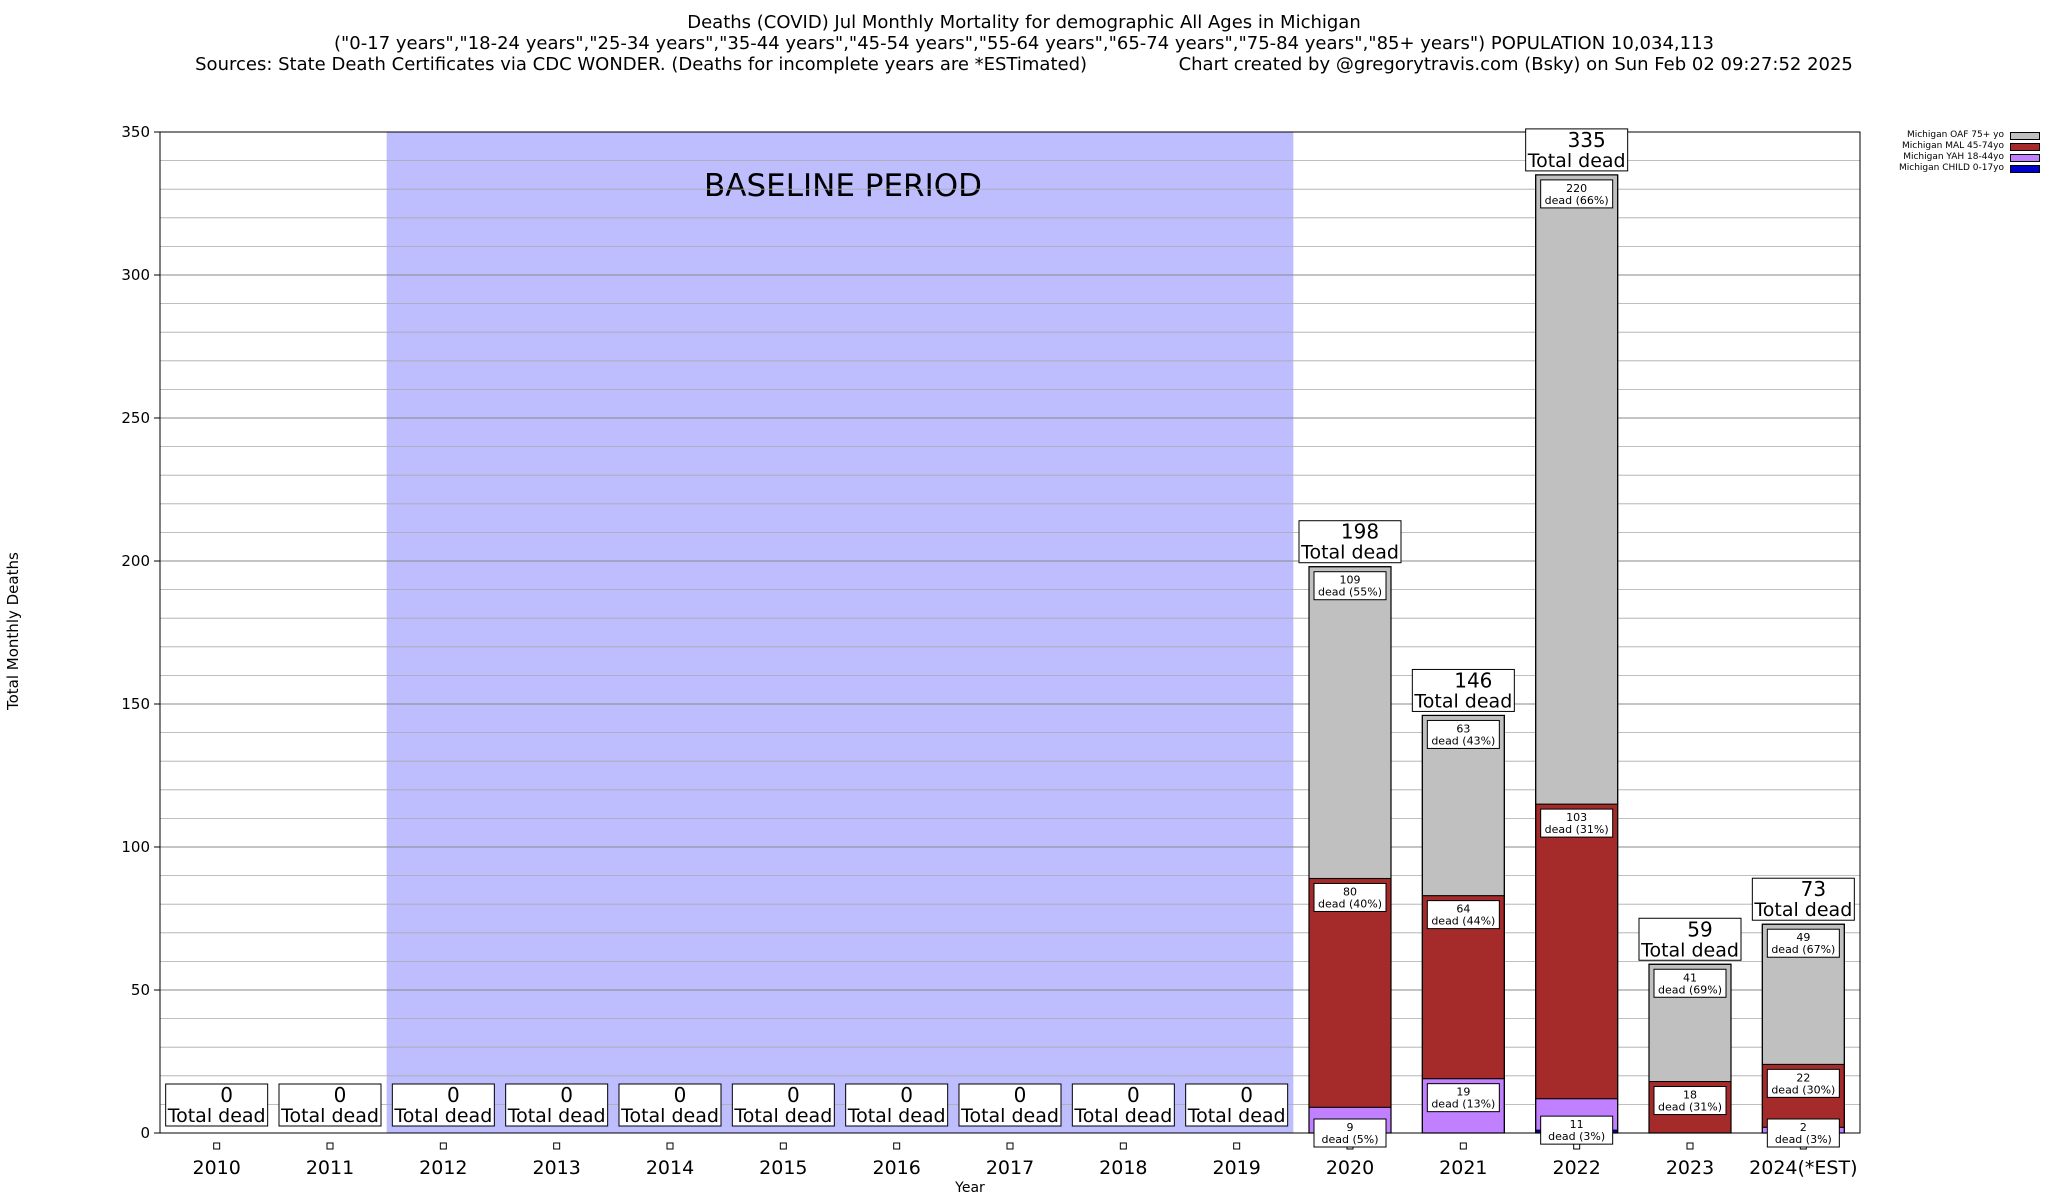 Image resolution: width=2048 pixels, height=1200 pixels. What do you see at coordinates (1803, 1127) in the screenshot?
I see `segment-value: 2` at bounding box center [1803, 1127].